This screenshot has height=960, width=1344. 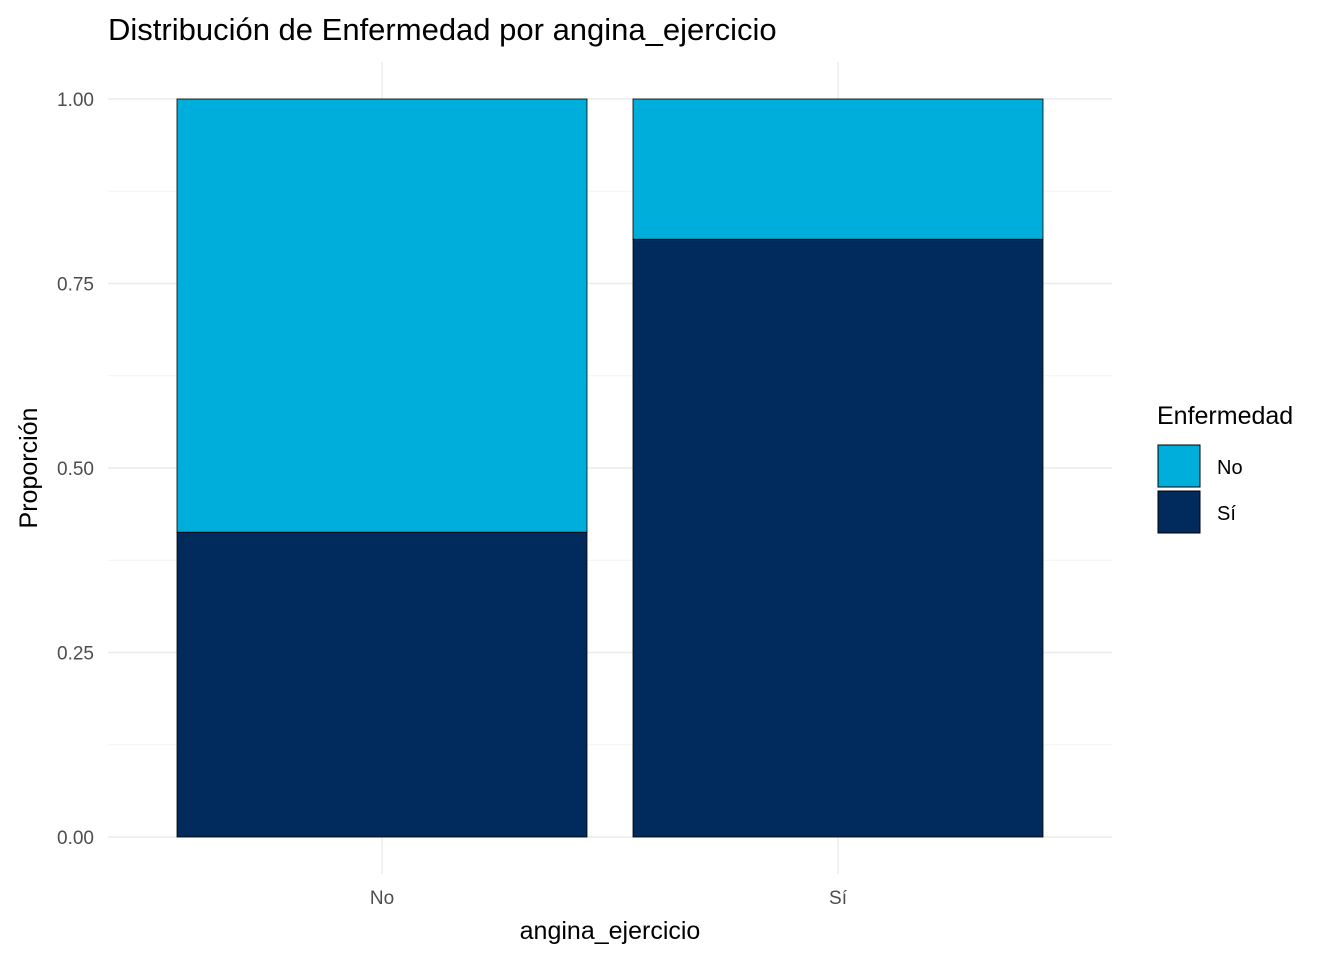 I want to click on y-axis-ticks: 0.00 0.25 0.50 0.75 1.00, so click(x=75, y=469).